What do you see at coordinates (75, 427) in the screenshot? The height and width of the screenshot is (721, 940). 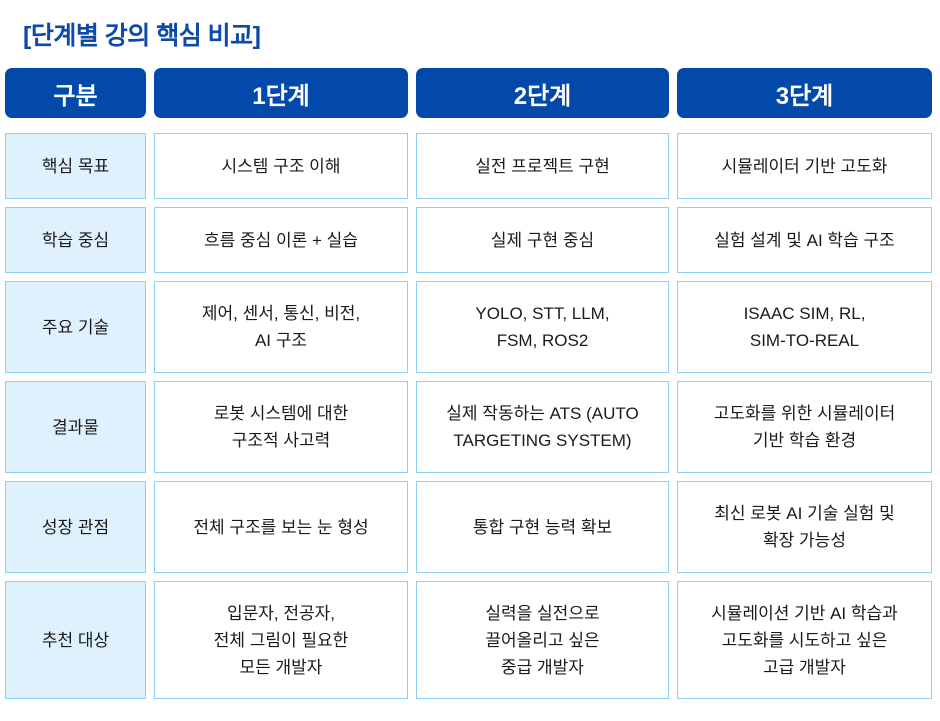 I see `row-label: 결과물` at bounding box center [75, 427].